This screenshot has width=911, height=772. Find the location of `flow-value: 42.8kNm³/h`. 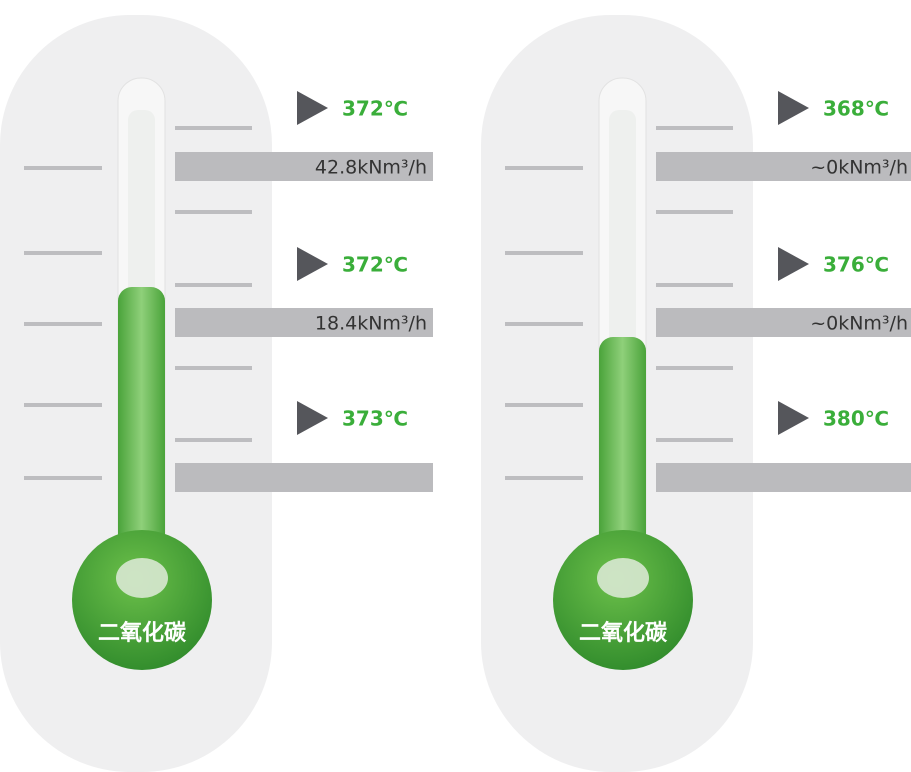

flow-value: 42.8kNm³/h is located at coordinates (371, 168).